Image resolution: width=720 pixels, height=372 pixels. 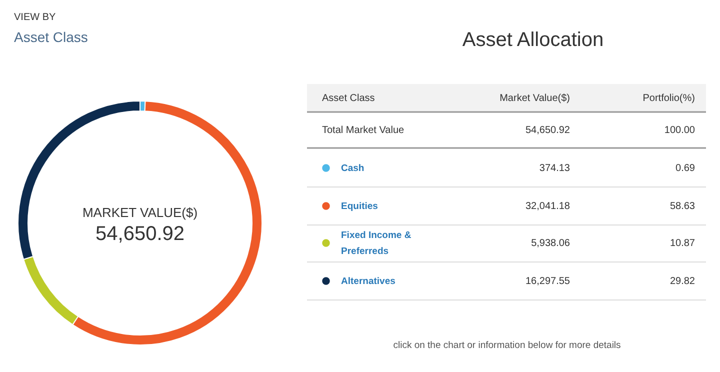 What do you see at coordinates (548, 206) in the screenshot?
I see `data-label: 32,041.18` at bounding box center [548, 206].